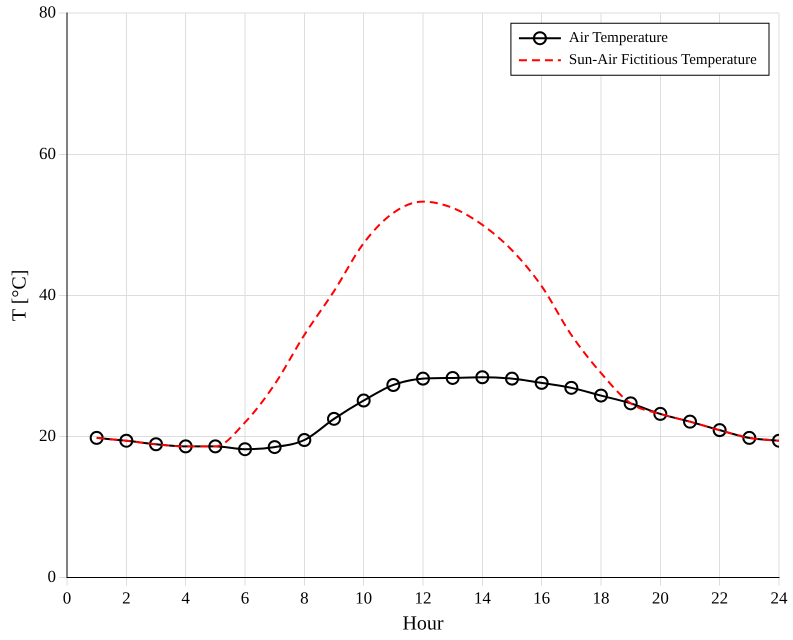 The image size is (793, 640). What do you see at coordinates (618, 38) in the screenshot?
I see `legend-label: Air Temperature` at bounding box center [618, 38].